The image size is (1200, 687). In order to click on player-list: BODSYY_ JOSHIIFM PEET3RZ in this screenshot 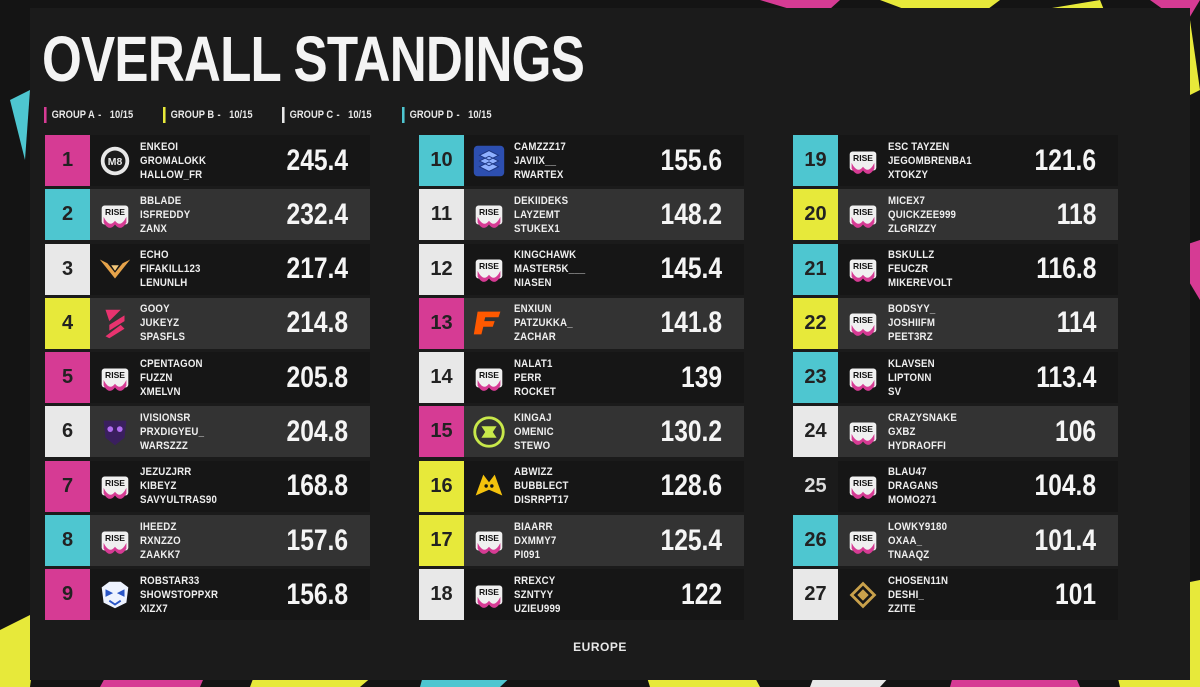, I will do `click(941, 323)`.